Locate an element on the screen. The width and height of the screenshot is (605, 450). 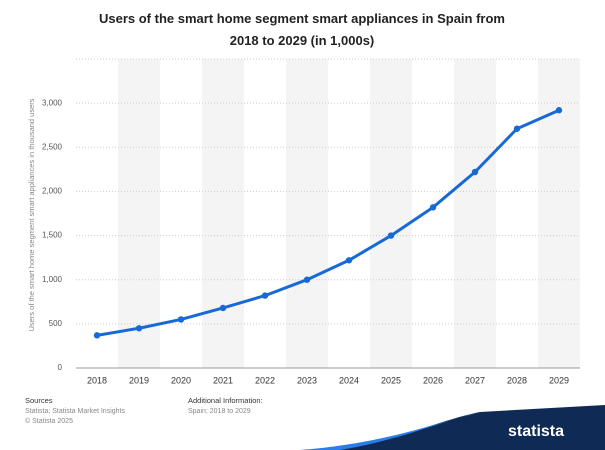
x-tick-label: 2020 is located at coordinates (181, 380).